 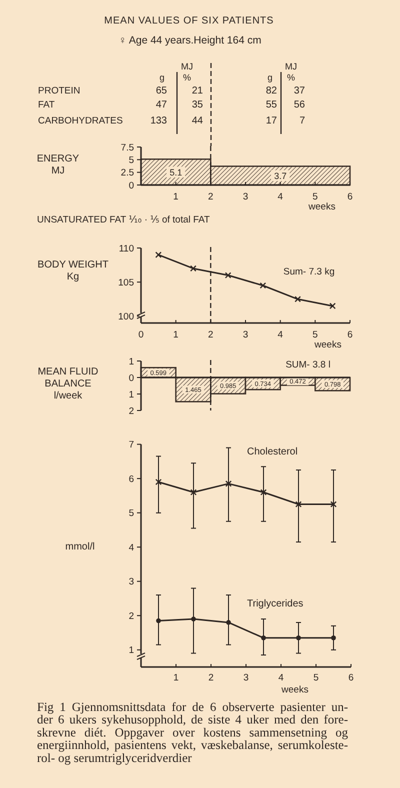 I want to click on y-axis-title: ENERGY MJ, so click(x=58, y=165).